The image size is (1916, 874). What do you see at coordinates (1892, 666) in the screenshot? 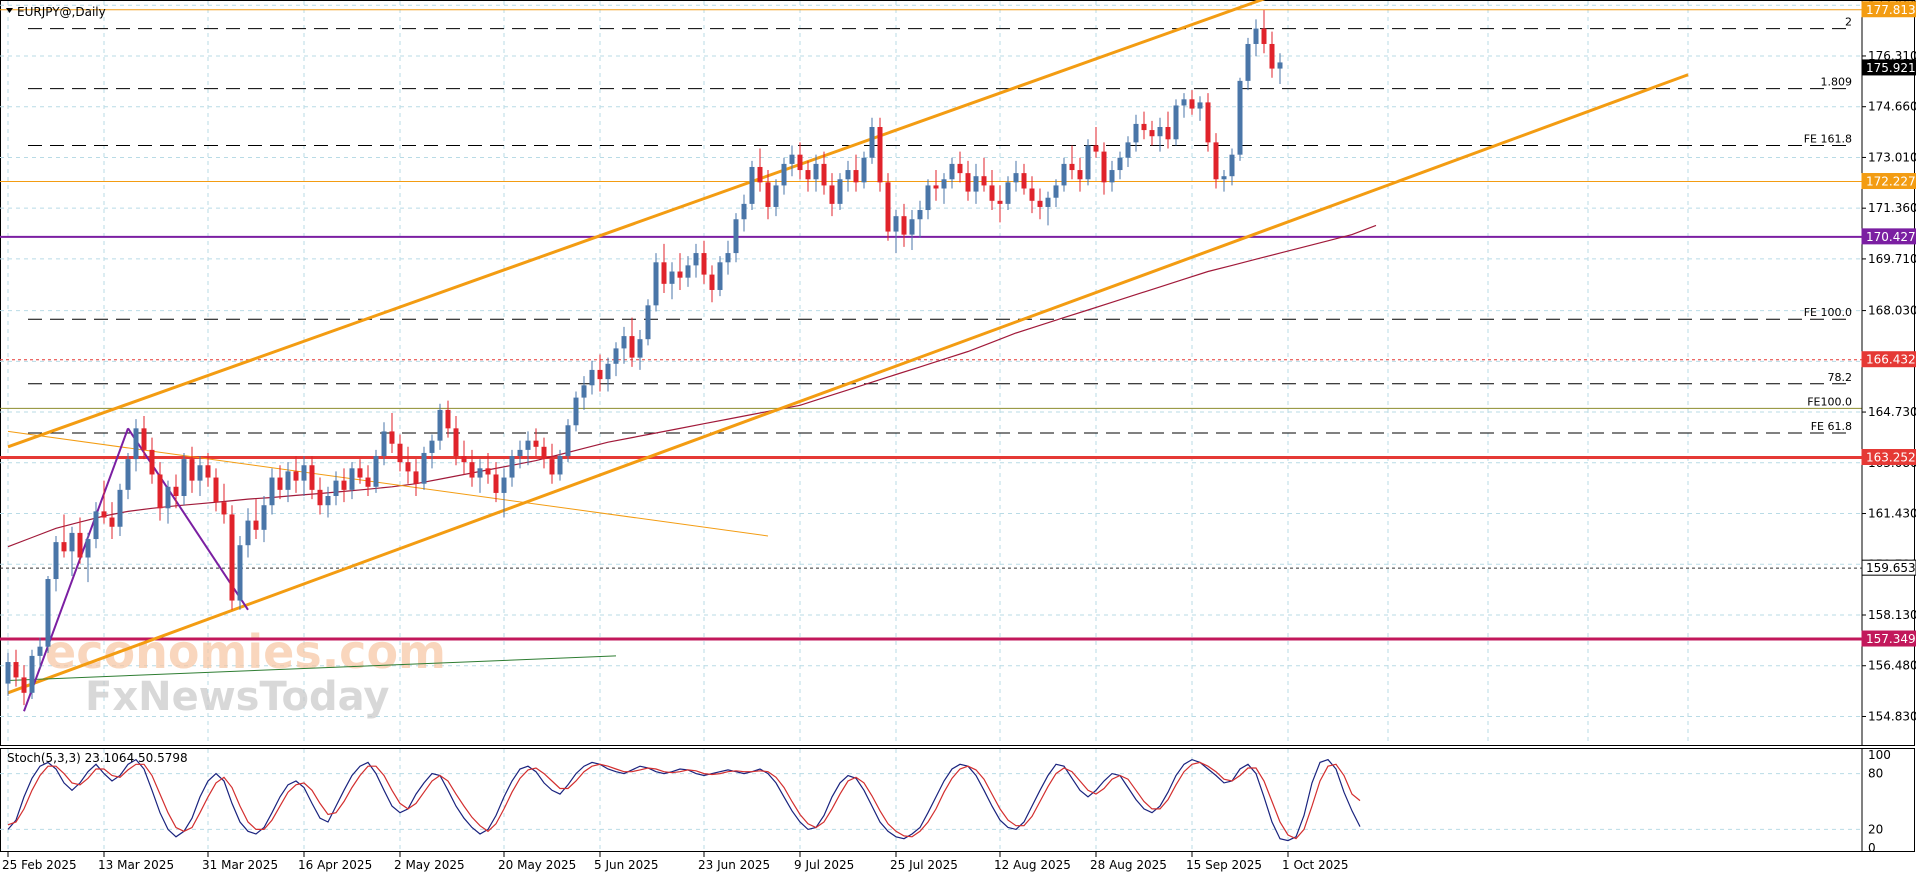
I see `y-tick-label: 156.480` at bounding box center [1892, 666].